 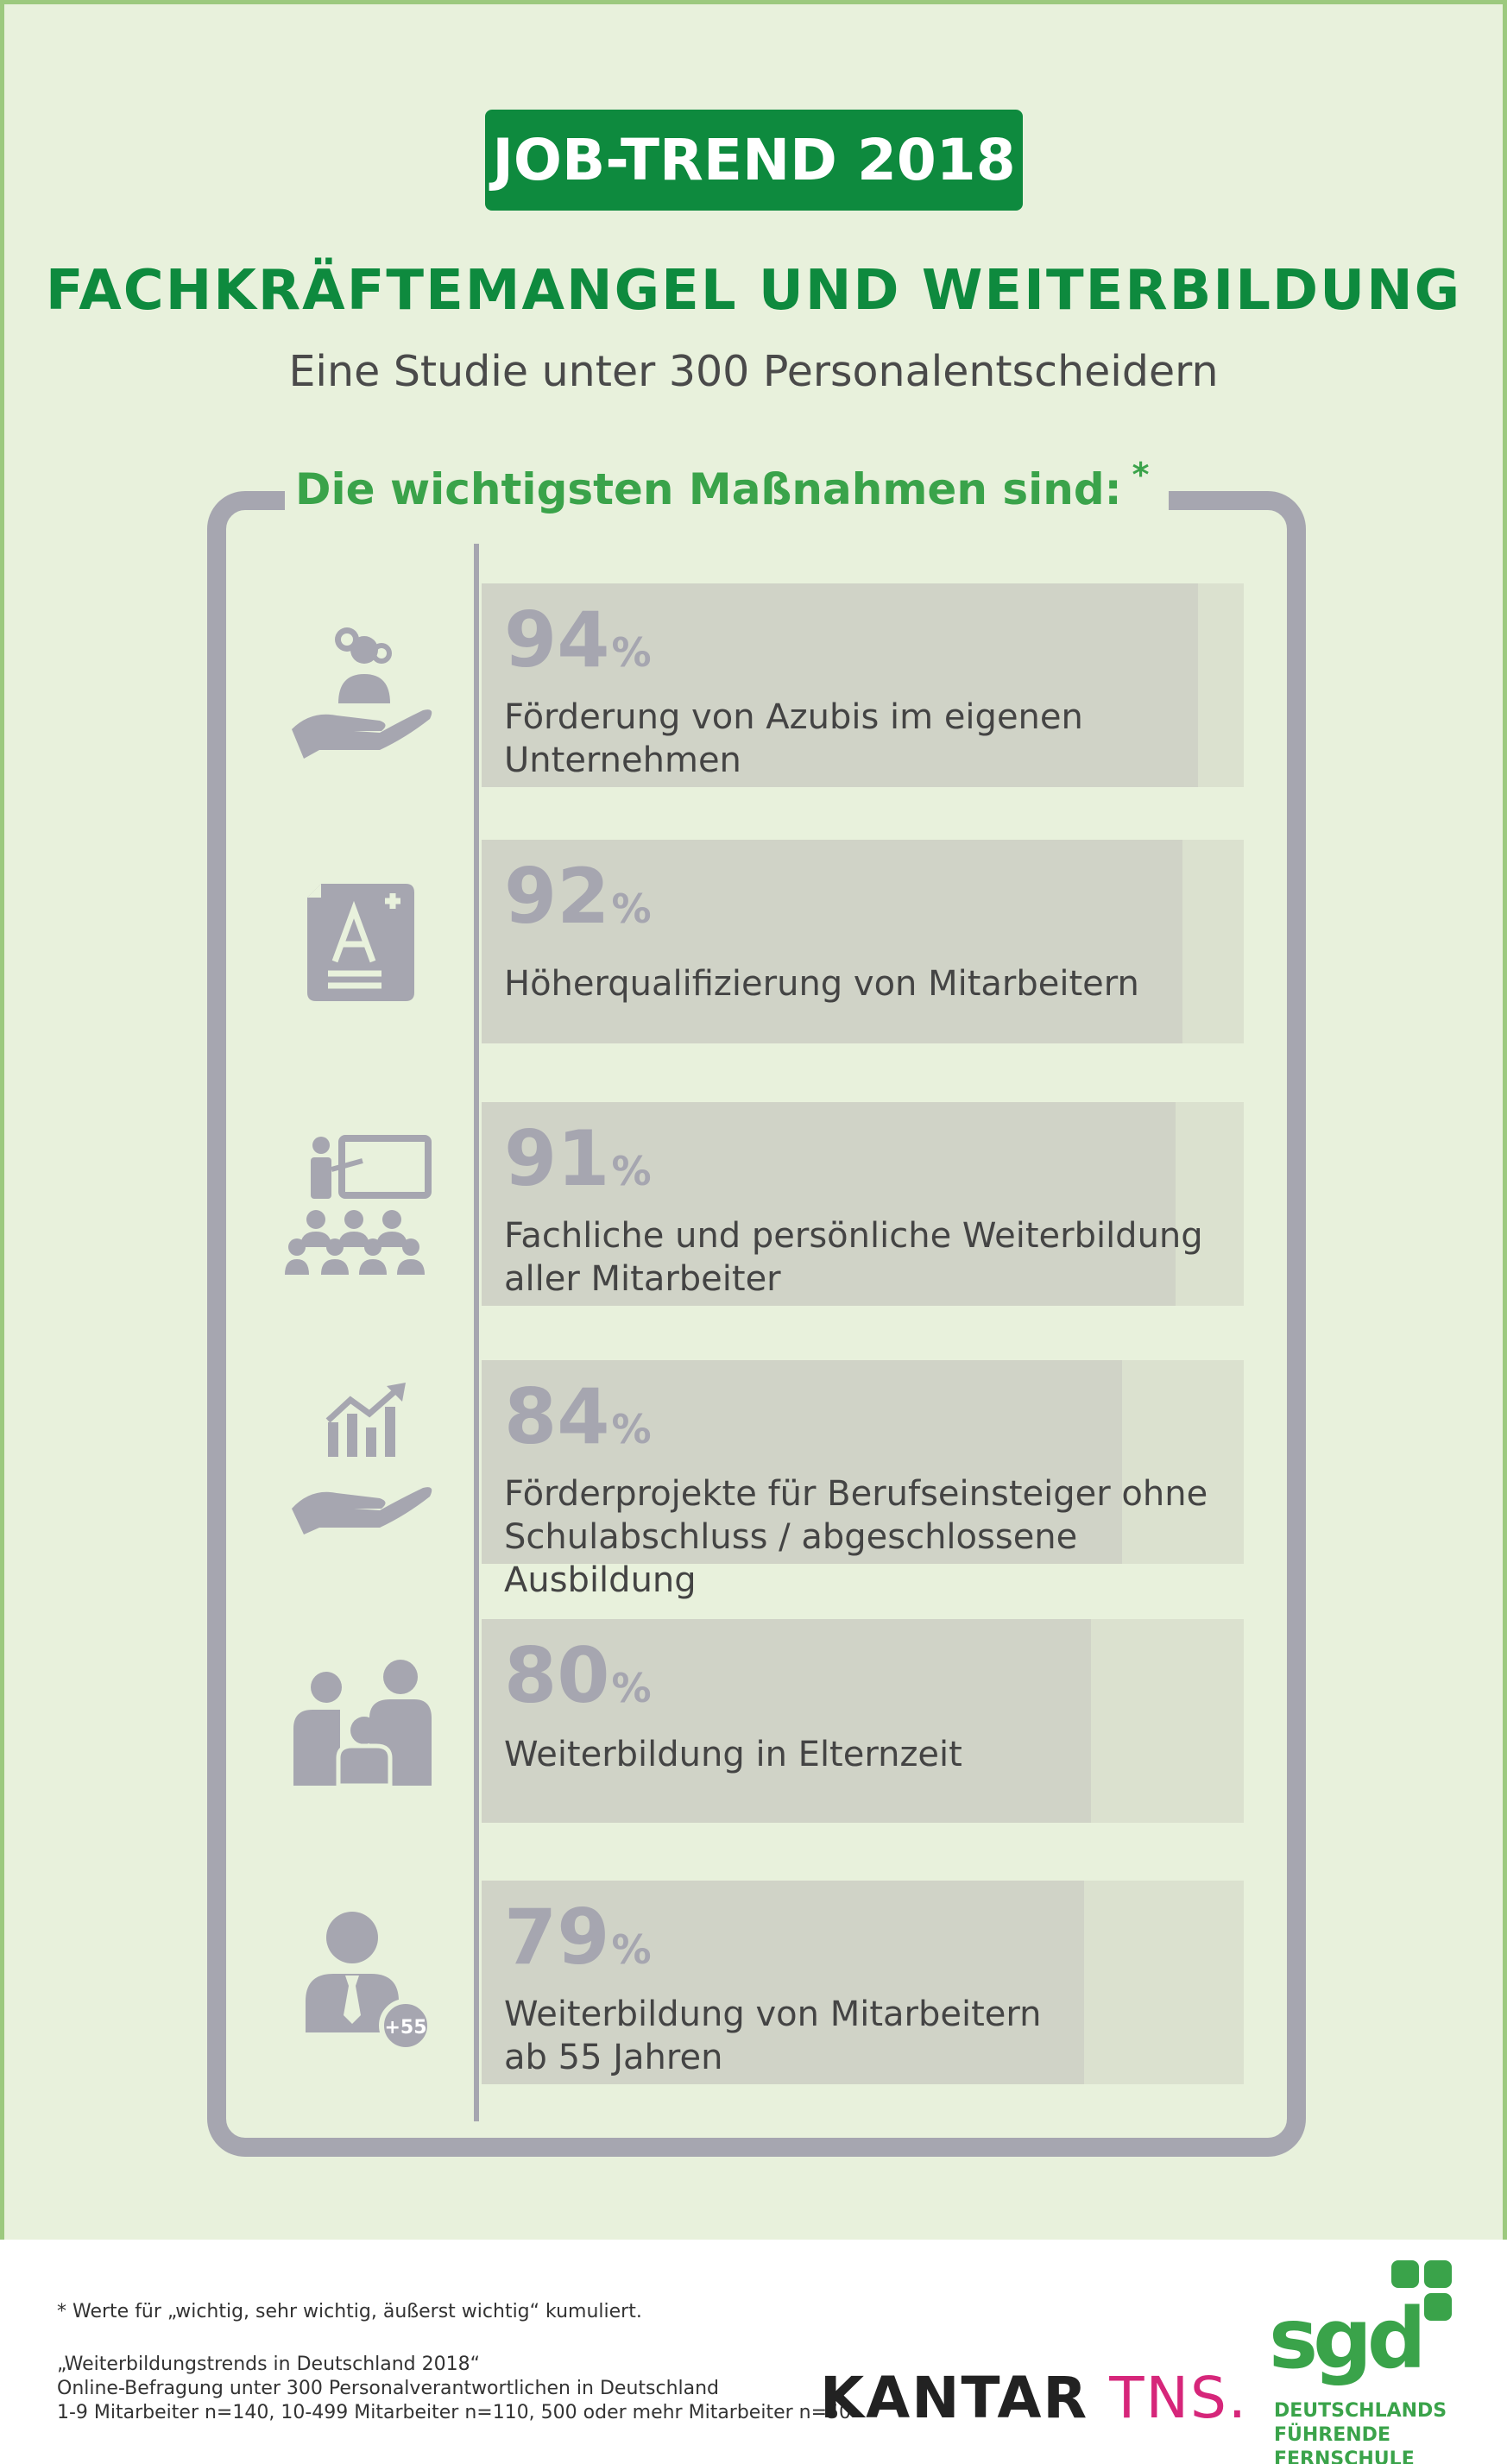 I want to click on hand-growth-chart-icon, so click(x=362, y=1458).